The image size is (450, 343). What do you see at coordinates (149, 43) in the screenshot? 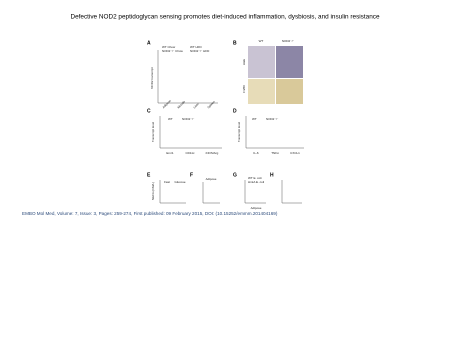
I see `panel-label: A` at bounding box center [149, 43].